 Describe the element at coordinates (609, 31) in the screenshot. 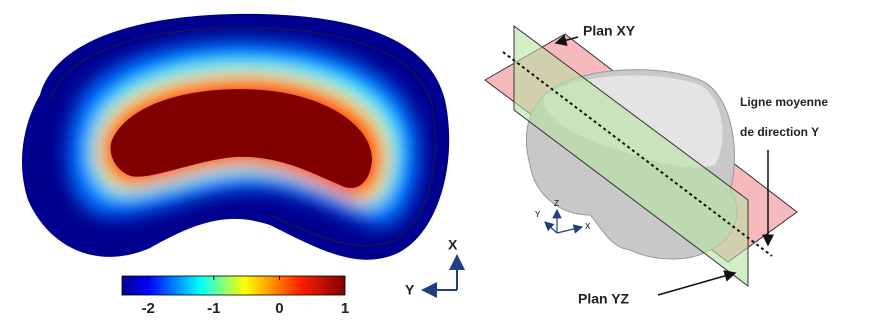

I see `label-plane-xy: Plan XY` at that location.